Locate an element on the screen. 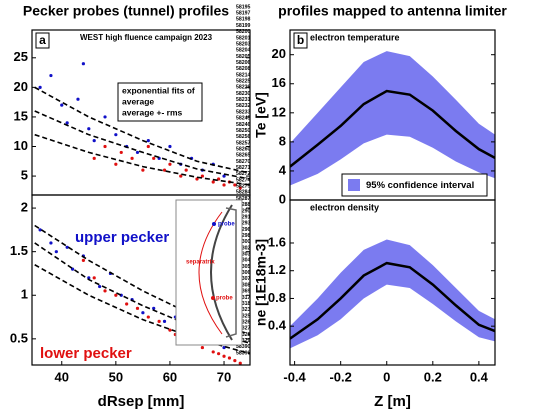 This screenshot has width=538, height=415. shot-number: 58318 is located at coordinates (243, 304).